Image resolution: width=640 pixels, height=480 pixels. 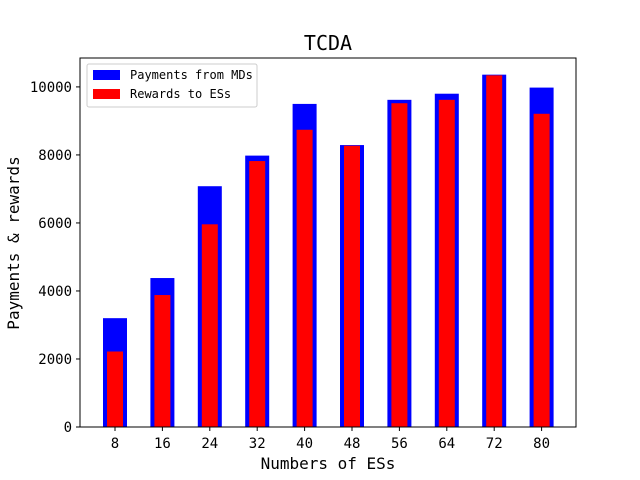 I want to click on legend: Payments from MDs Rewards to ESs, so click(x=172, y=85).